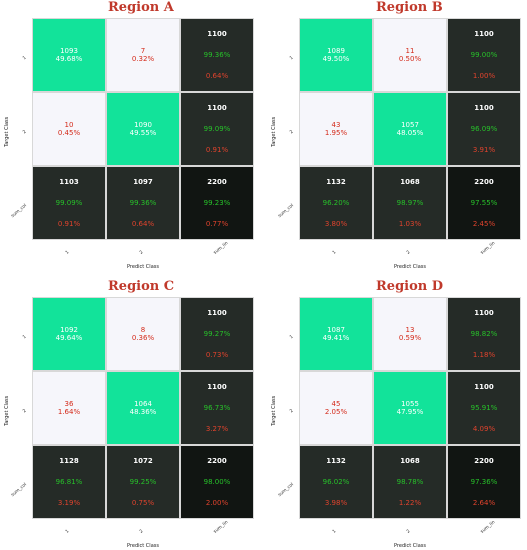  What do you see at coordinates (143, 412) in the screenshot?
I see `cell-percent: 48.36%` at bounding box center [143, 412].